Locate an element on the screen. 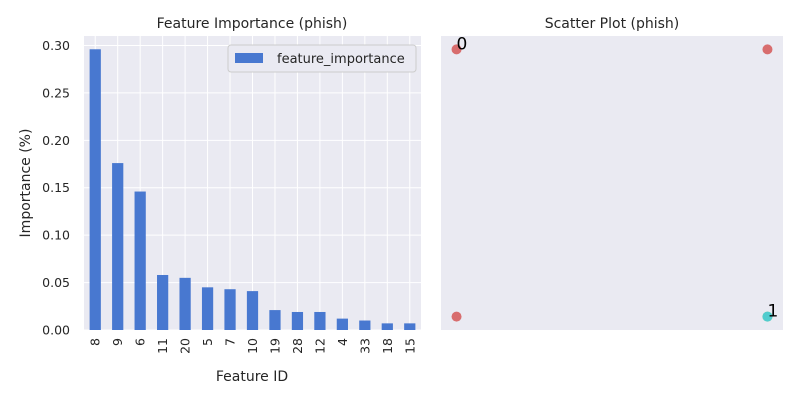 This screenshot has width=800, height=400. legend: feature_importance is located at coordinates (322, 58).